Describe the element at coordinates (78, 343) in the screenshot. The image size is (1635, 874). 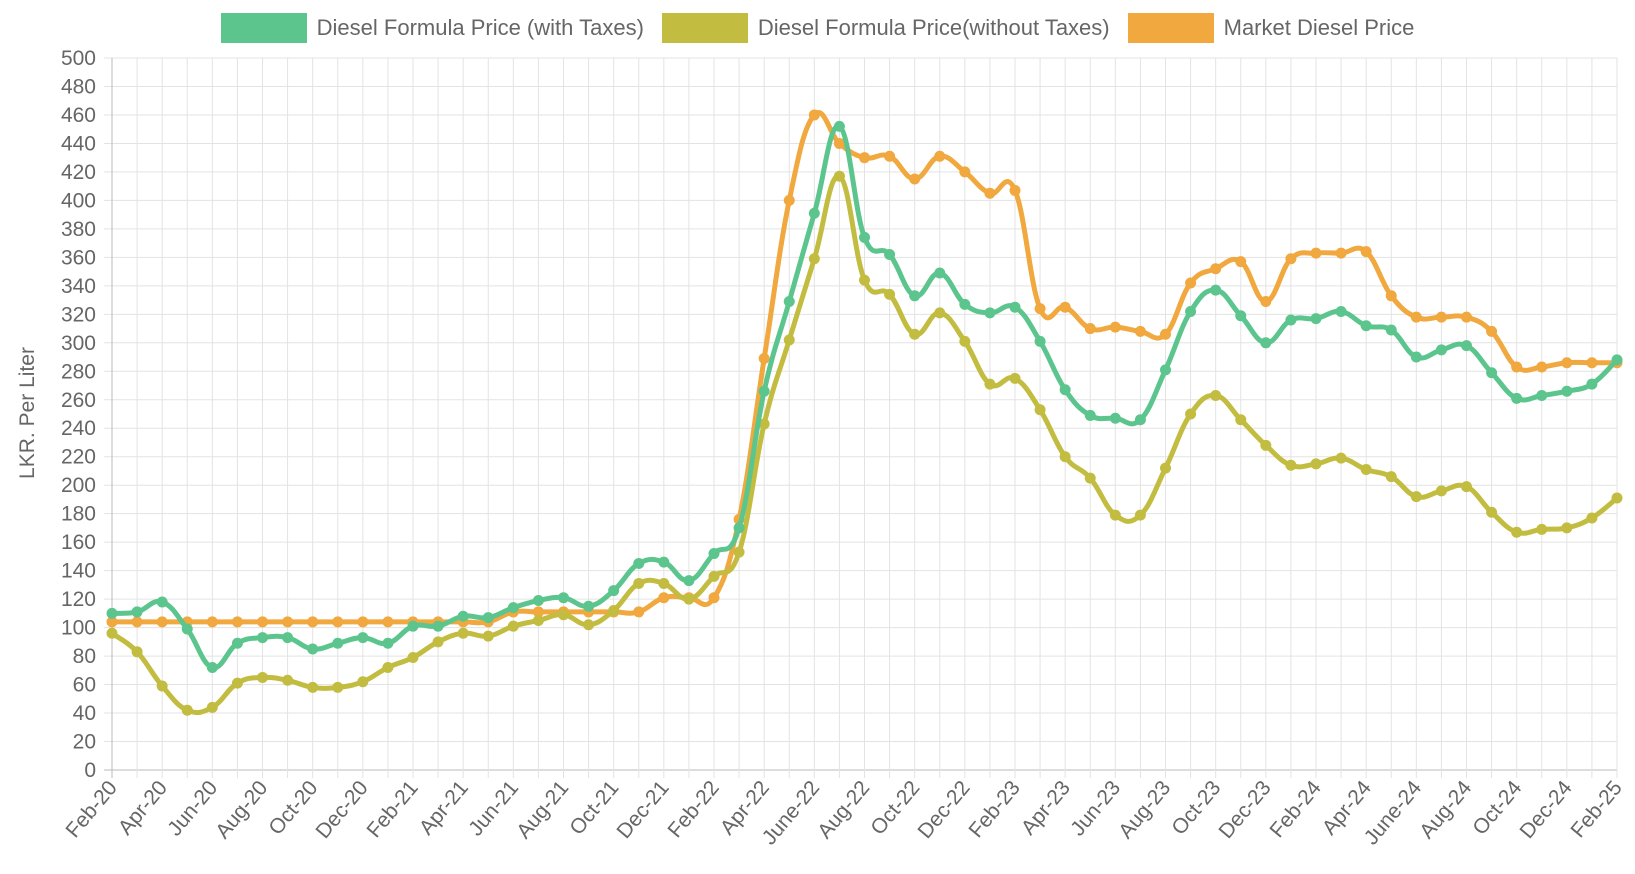
I see `y-tick-label: 300` at that location.